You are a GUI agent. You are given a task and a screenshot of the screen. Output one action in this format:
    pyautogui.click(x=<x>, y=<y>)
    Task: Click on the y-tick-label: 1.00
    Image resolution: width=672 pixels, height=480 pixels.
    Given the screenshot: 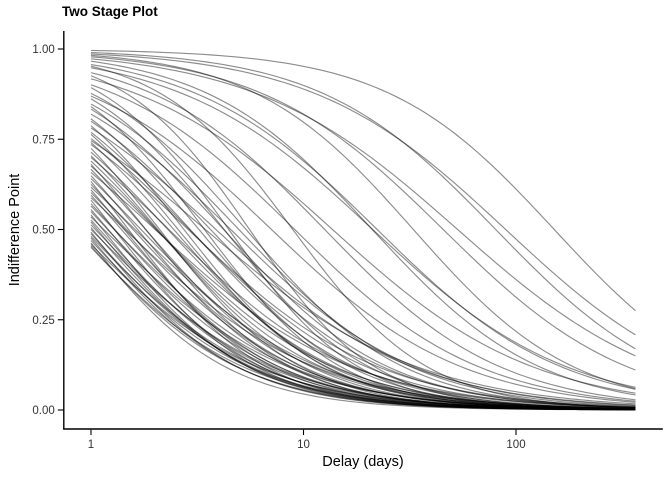 What is the action you would take?
    pyautogui.click(x=43, y=50)
    